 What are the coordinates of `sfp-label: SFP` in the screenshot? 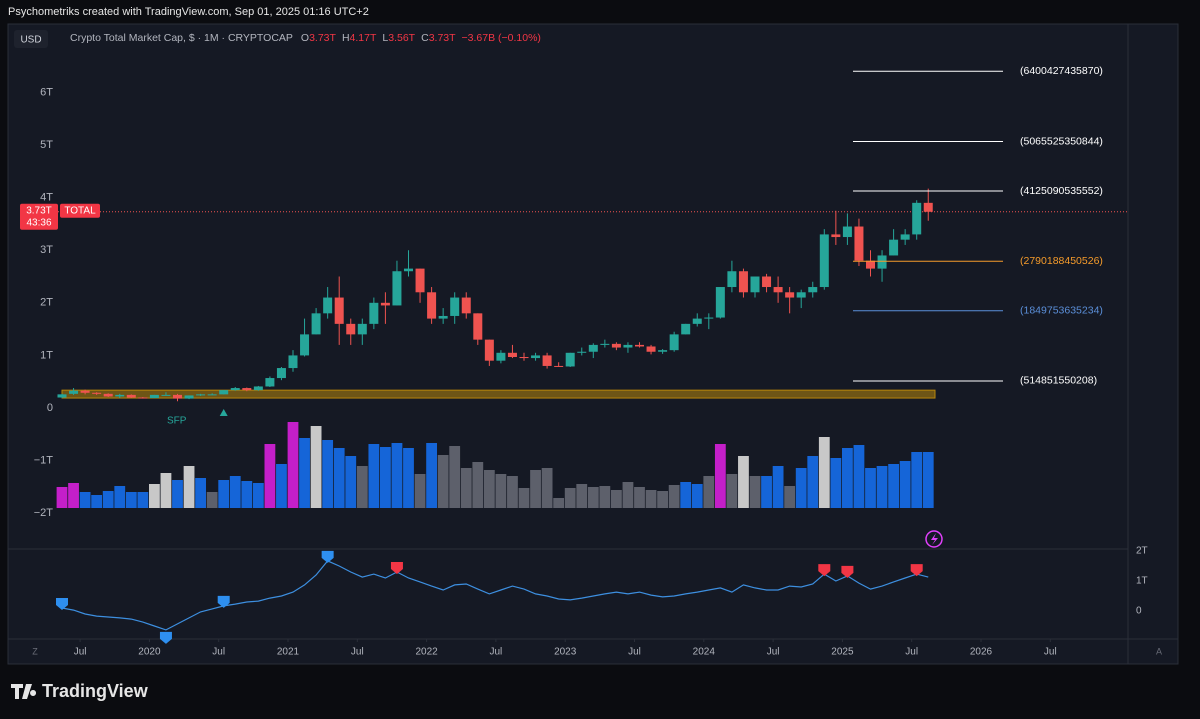 It's located at (177, 421).